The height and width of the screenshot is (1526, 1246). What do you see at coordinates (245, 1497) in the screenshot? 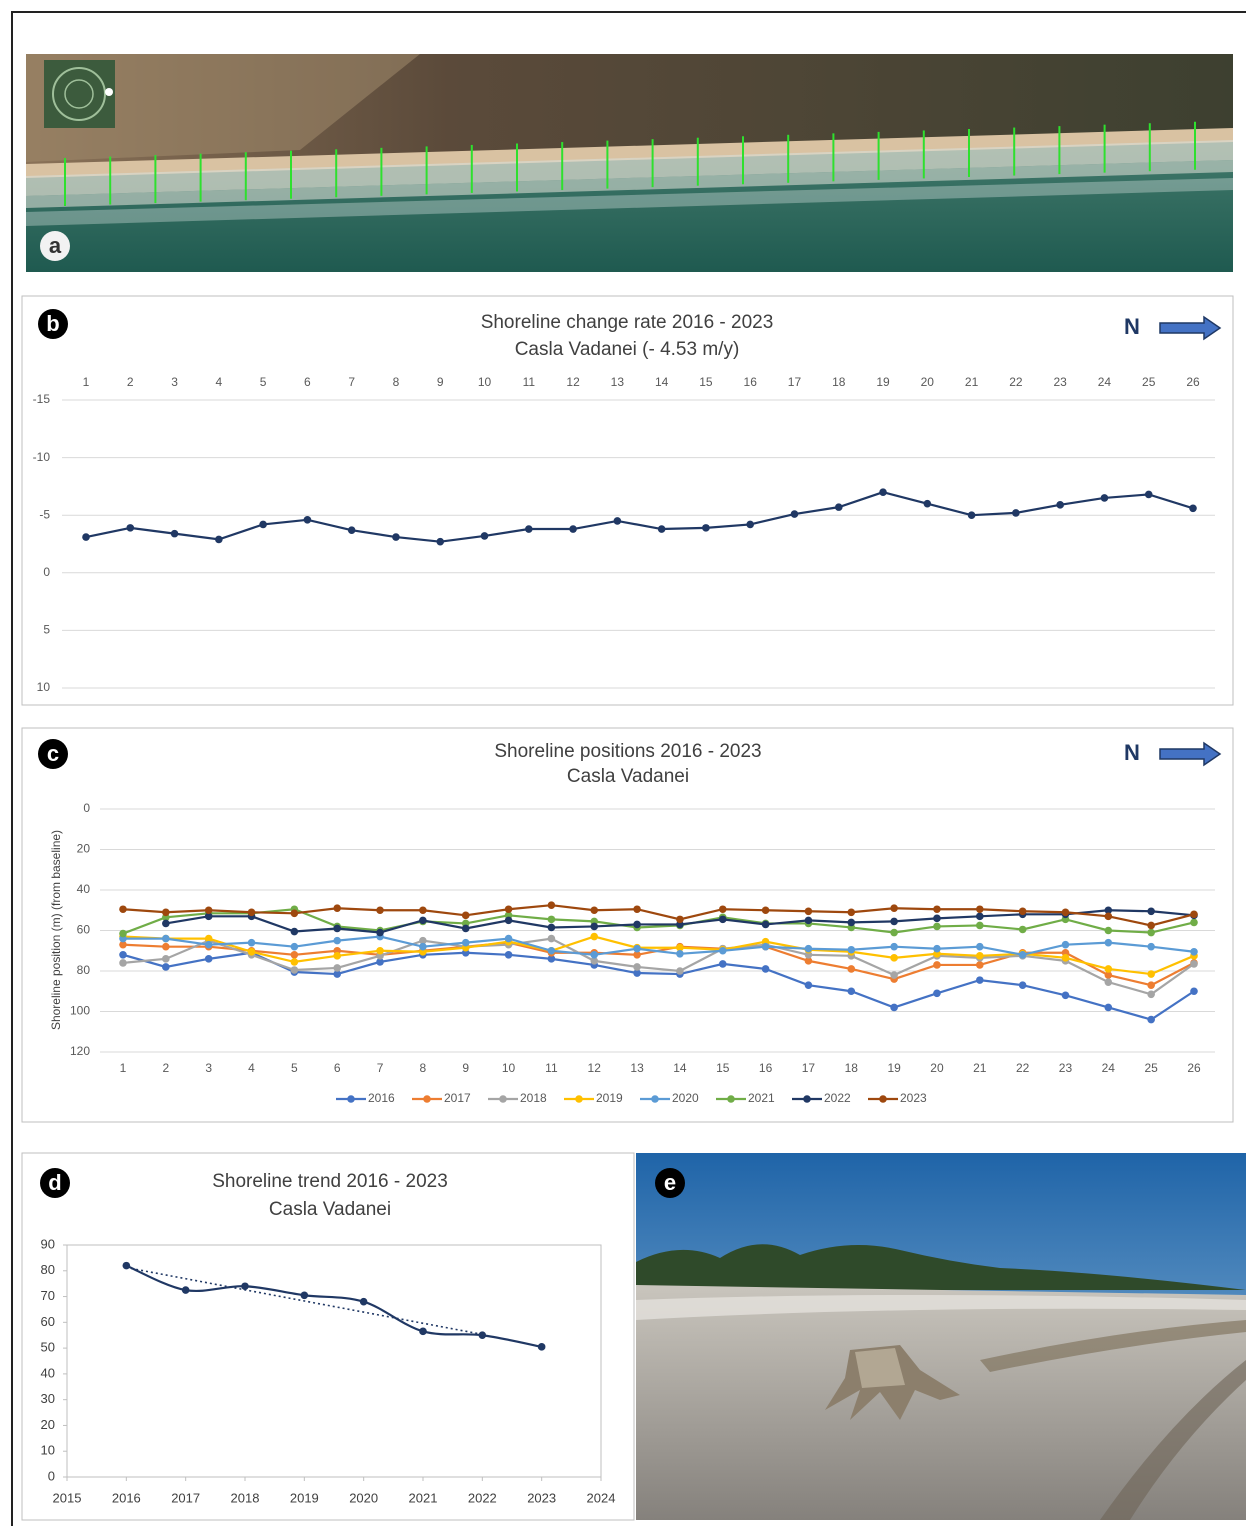
I see `x-tick-label: 2018` at bounding box center [245, 1497].